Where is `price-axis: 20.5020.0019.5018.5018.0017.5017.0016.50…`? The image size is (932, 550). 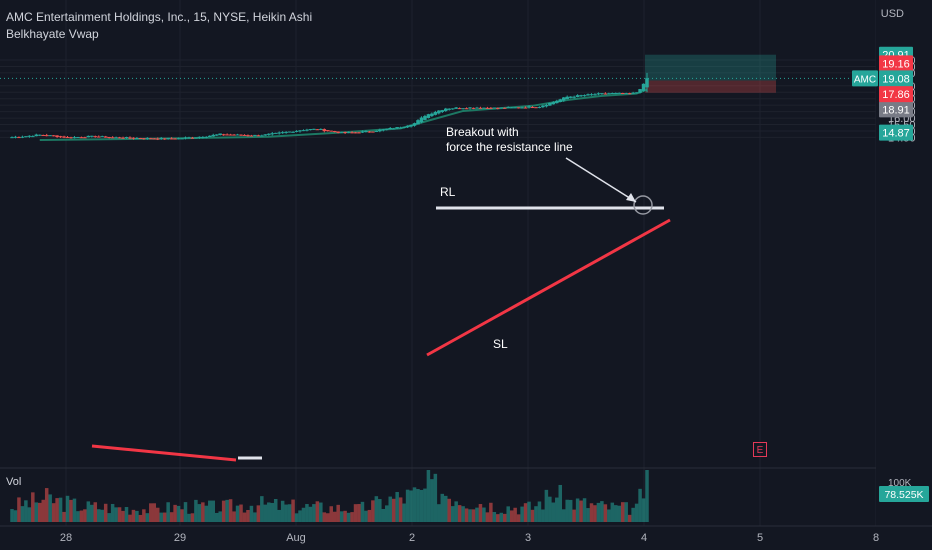
price-axis: 20.5020.0019.5018.5018.0017.5017.0016.50… is located at coordinates (892, 265).